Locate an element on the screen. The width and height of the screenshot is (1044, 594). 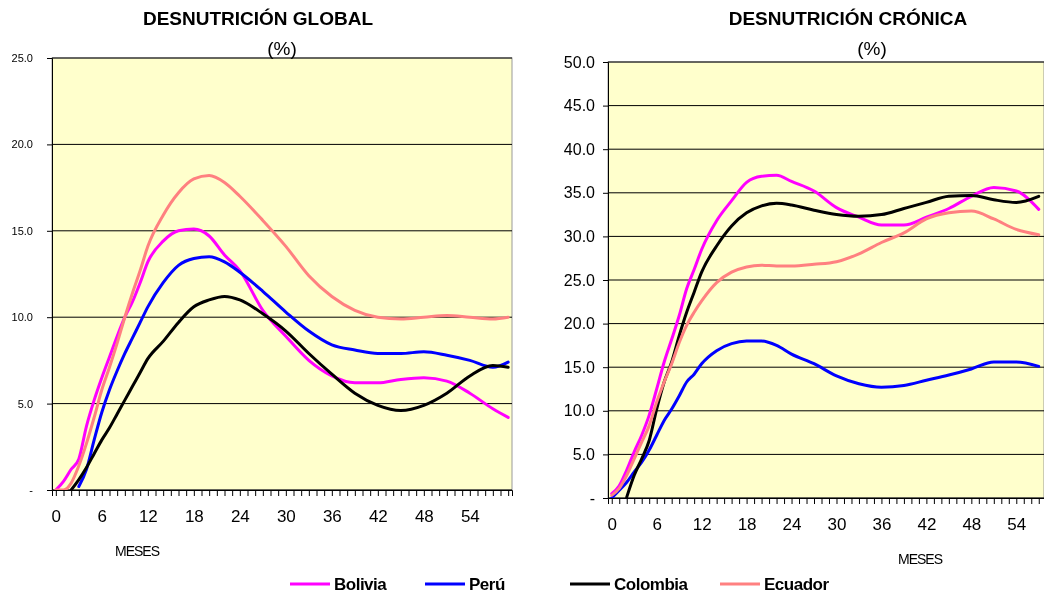
y-tick-label: 35.0 is located at coordinates (579, 193).